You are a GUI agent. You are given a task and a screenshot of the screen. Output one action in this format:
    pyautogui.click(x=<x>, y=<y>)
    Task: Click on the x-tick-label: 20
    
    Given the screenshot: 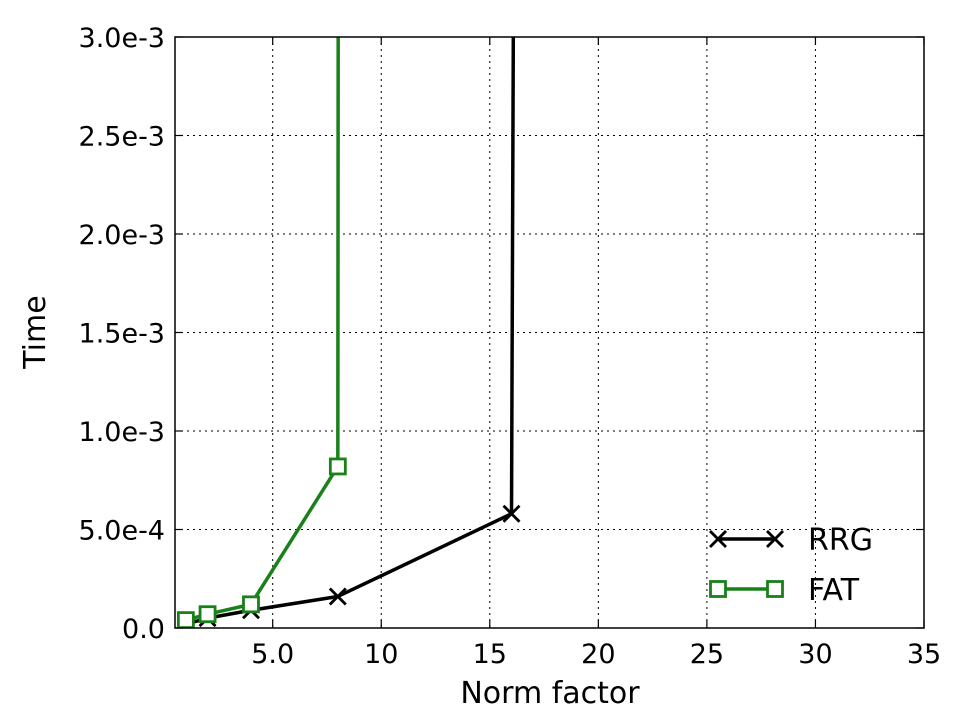 What is the action you would take?
    pyautogui.click(x=598, y=654)
    